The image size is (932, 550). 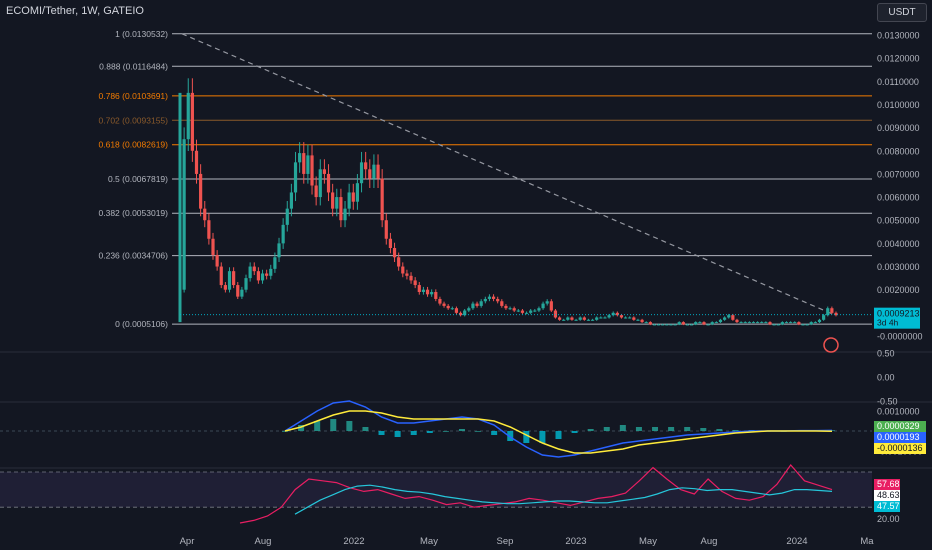 What do you see at coordinates (505, 541) in the screenshot?
I see `time-axis-label: Sep` at bounding box center [505, 541].